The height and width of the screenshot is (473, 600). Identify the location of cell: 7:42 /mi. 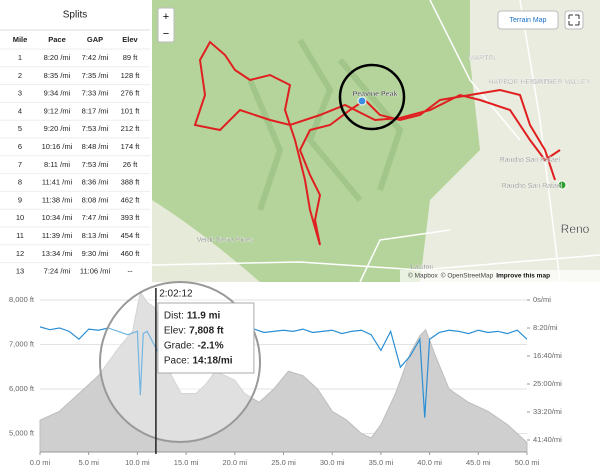
(95, 57).